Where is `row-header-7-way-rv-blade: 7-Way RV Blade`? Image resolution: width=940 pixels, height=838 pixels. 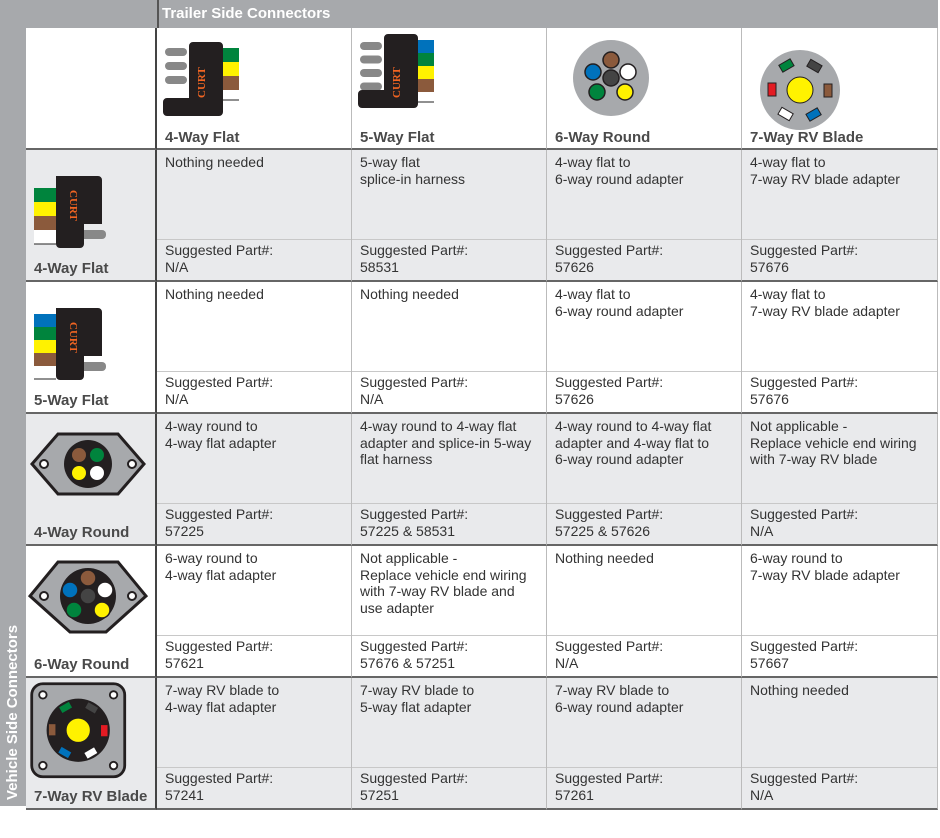
row-header-7-way-rv-blade: 7-Way RV Blade is located at coordinates (91, 744).